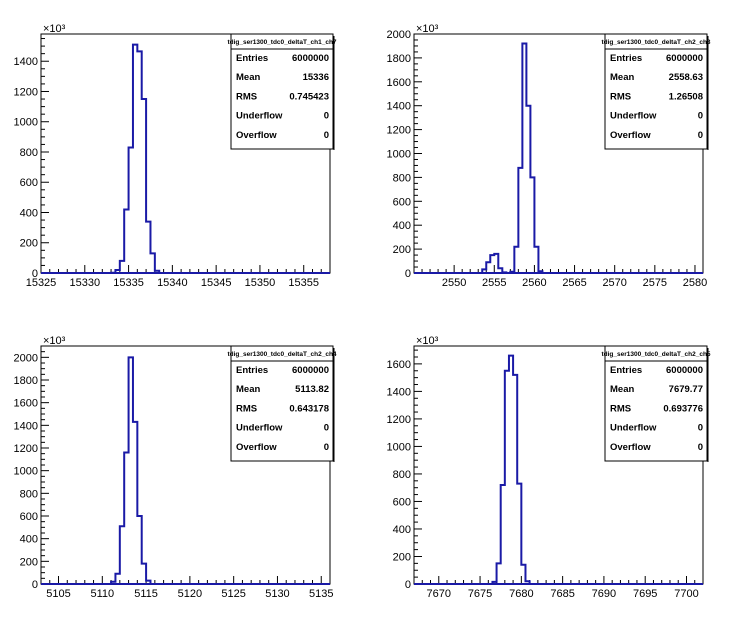 The height and width of the screenshot is (622, 746). What do you see at coordinates (521, 594) in the screenshot?
I see `x-tick-label: 7680` at bounding box center [521, 594].